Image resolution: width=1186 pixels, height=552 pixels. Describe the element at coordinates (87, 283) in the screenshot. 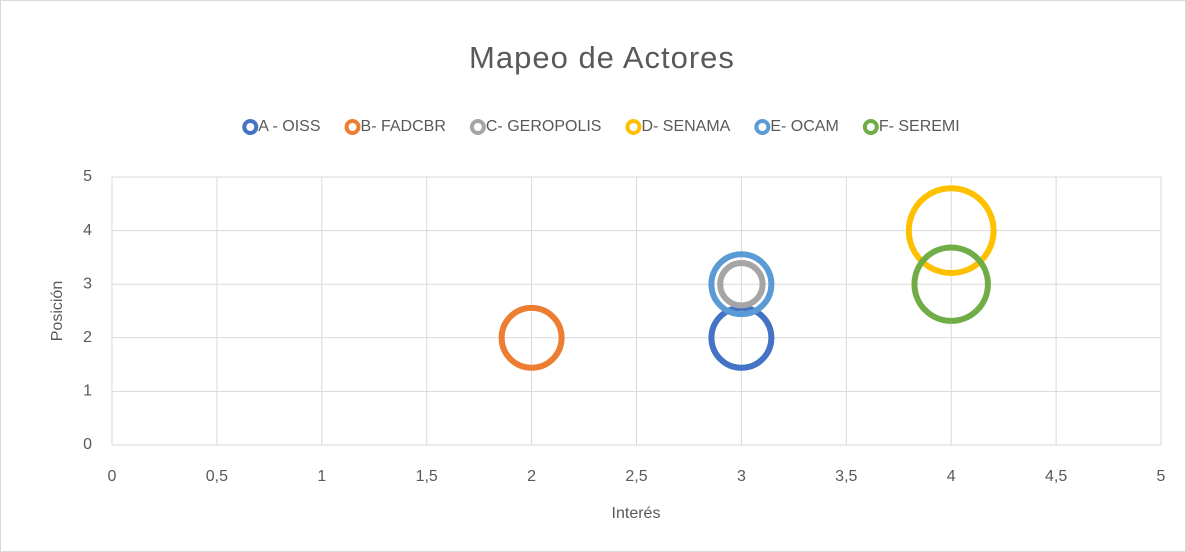

I see `y-tick-label: 3` at that location.